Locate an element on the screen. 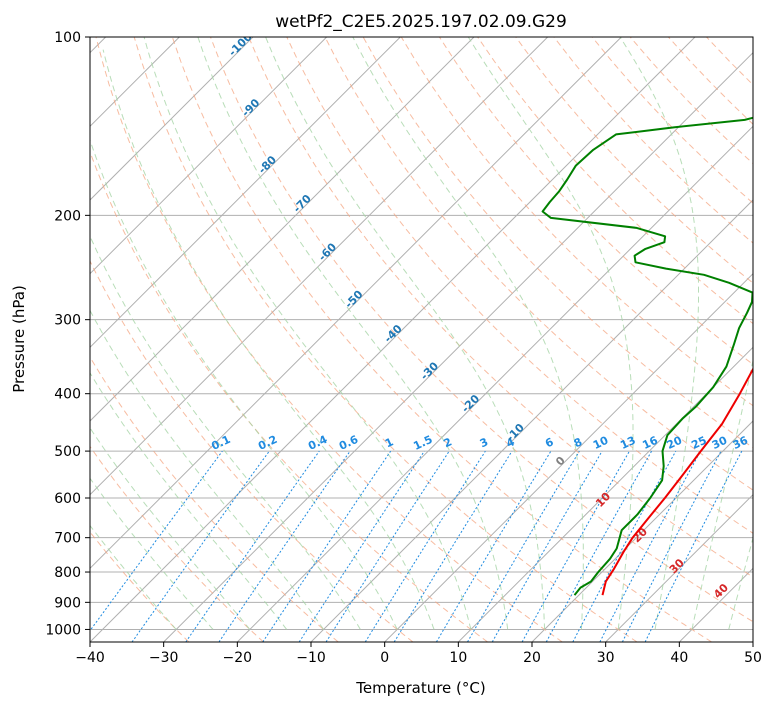  chart-title: wetPf2_C2E5.2025.197.02.09.G29 is located at coordinates (421, 22).